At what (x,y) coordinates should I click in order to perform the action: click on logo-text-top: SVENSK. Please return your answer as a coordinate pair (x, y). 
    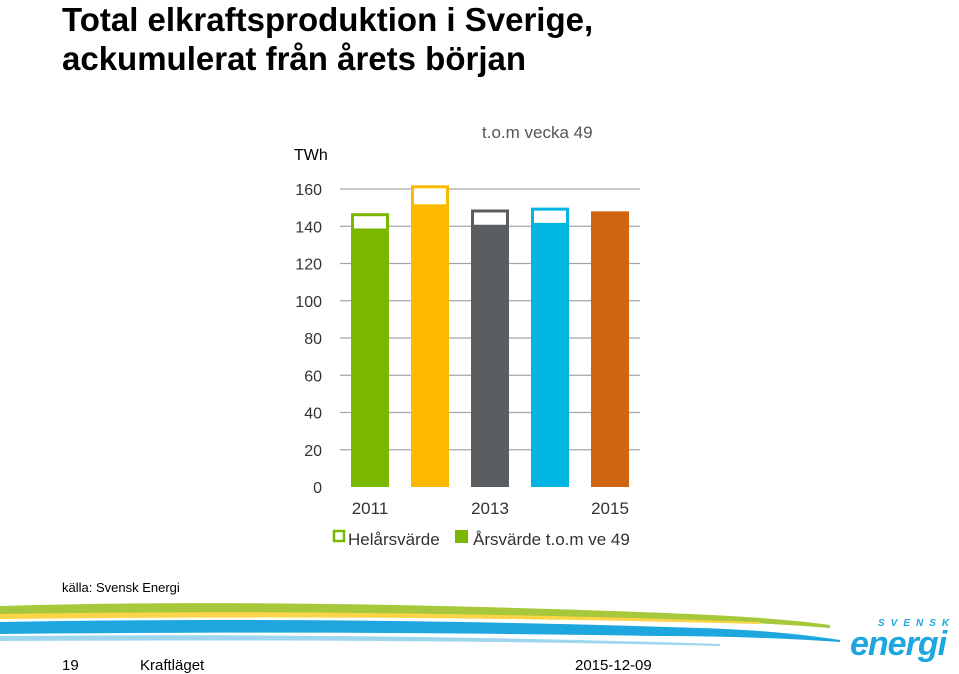
    Looking at the image, I should click on (917, 623).